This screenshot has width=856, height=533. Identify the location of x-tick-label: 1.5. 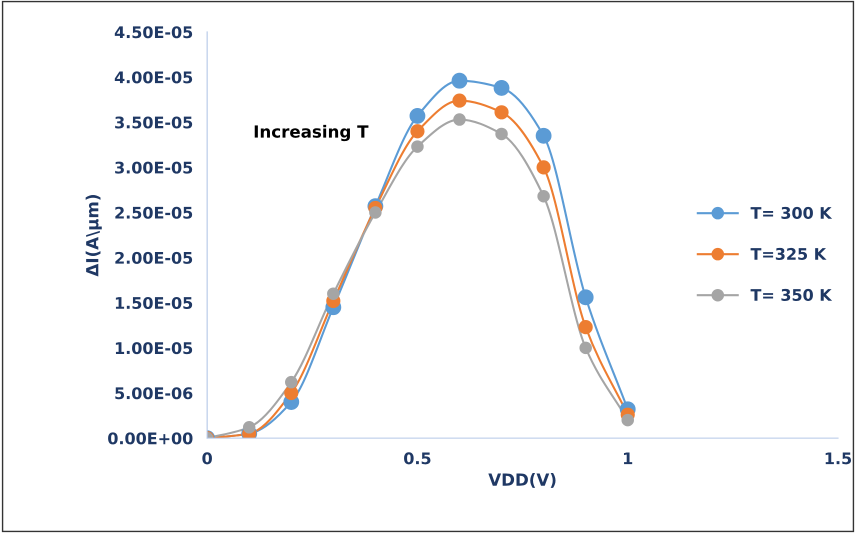
(839, 458).